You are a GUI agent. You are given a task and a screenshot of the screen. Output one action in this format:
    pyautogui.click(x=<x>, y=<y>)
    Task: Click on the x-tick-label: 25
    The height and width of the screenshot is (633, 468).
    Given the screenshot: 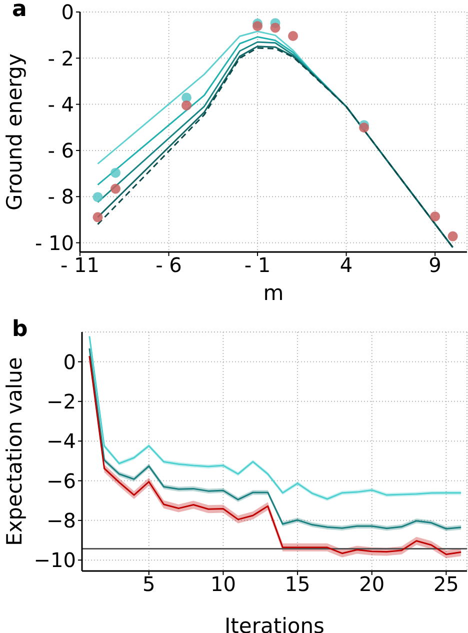 What is the action you would take?
    pyautogui.click(x=446, y=584)
    